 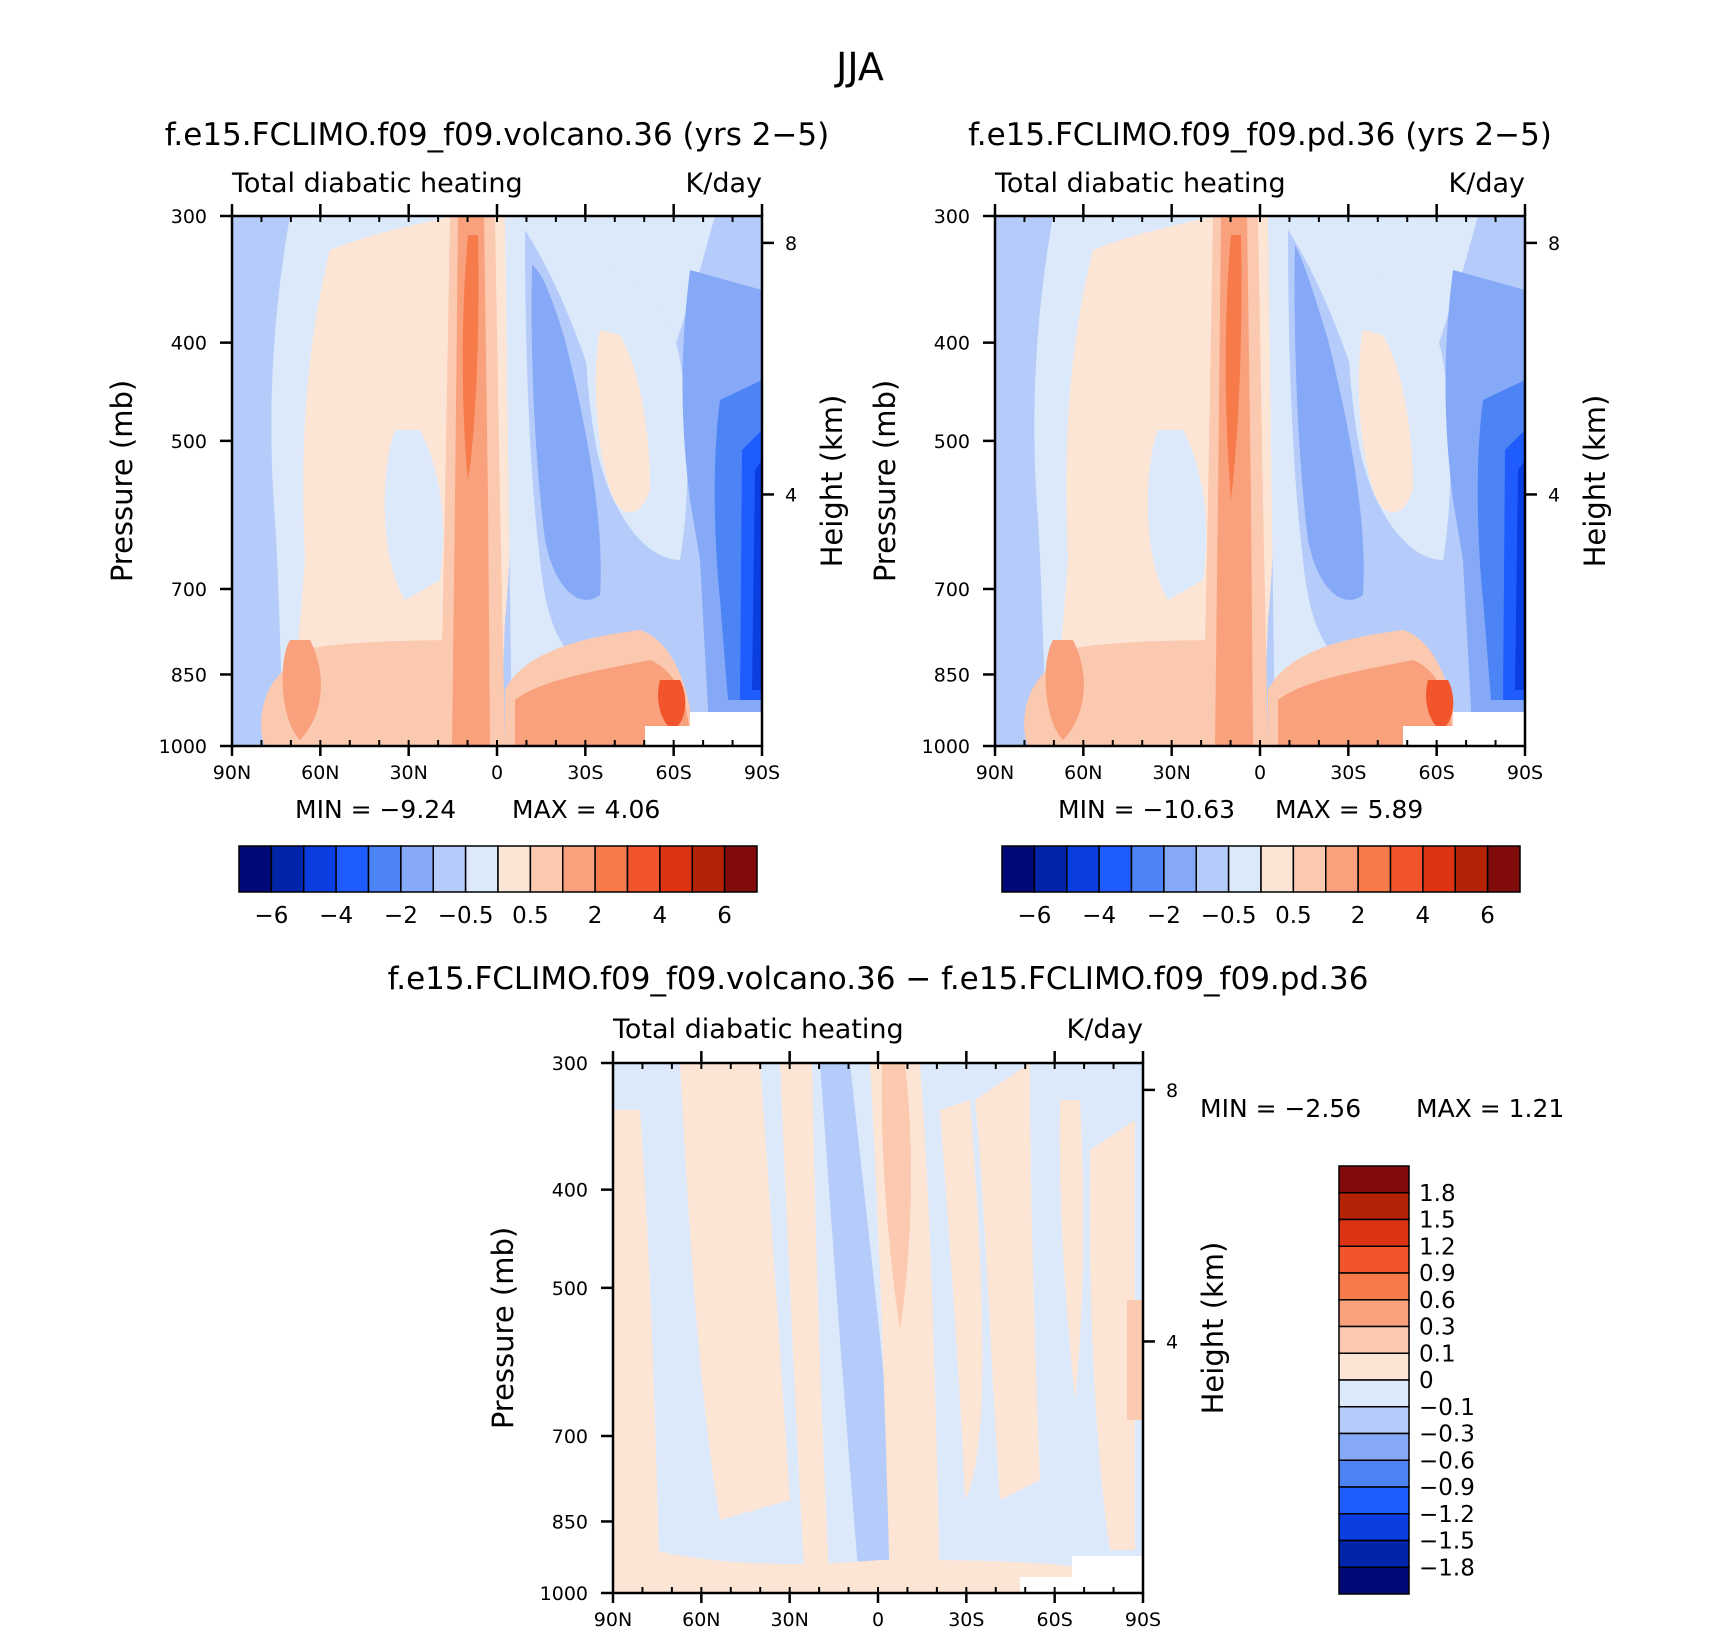 I want to click on colorbar-label: 0.5, so click(x=1293, y=916).